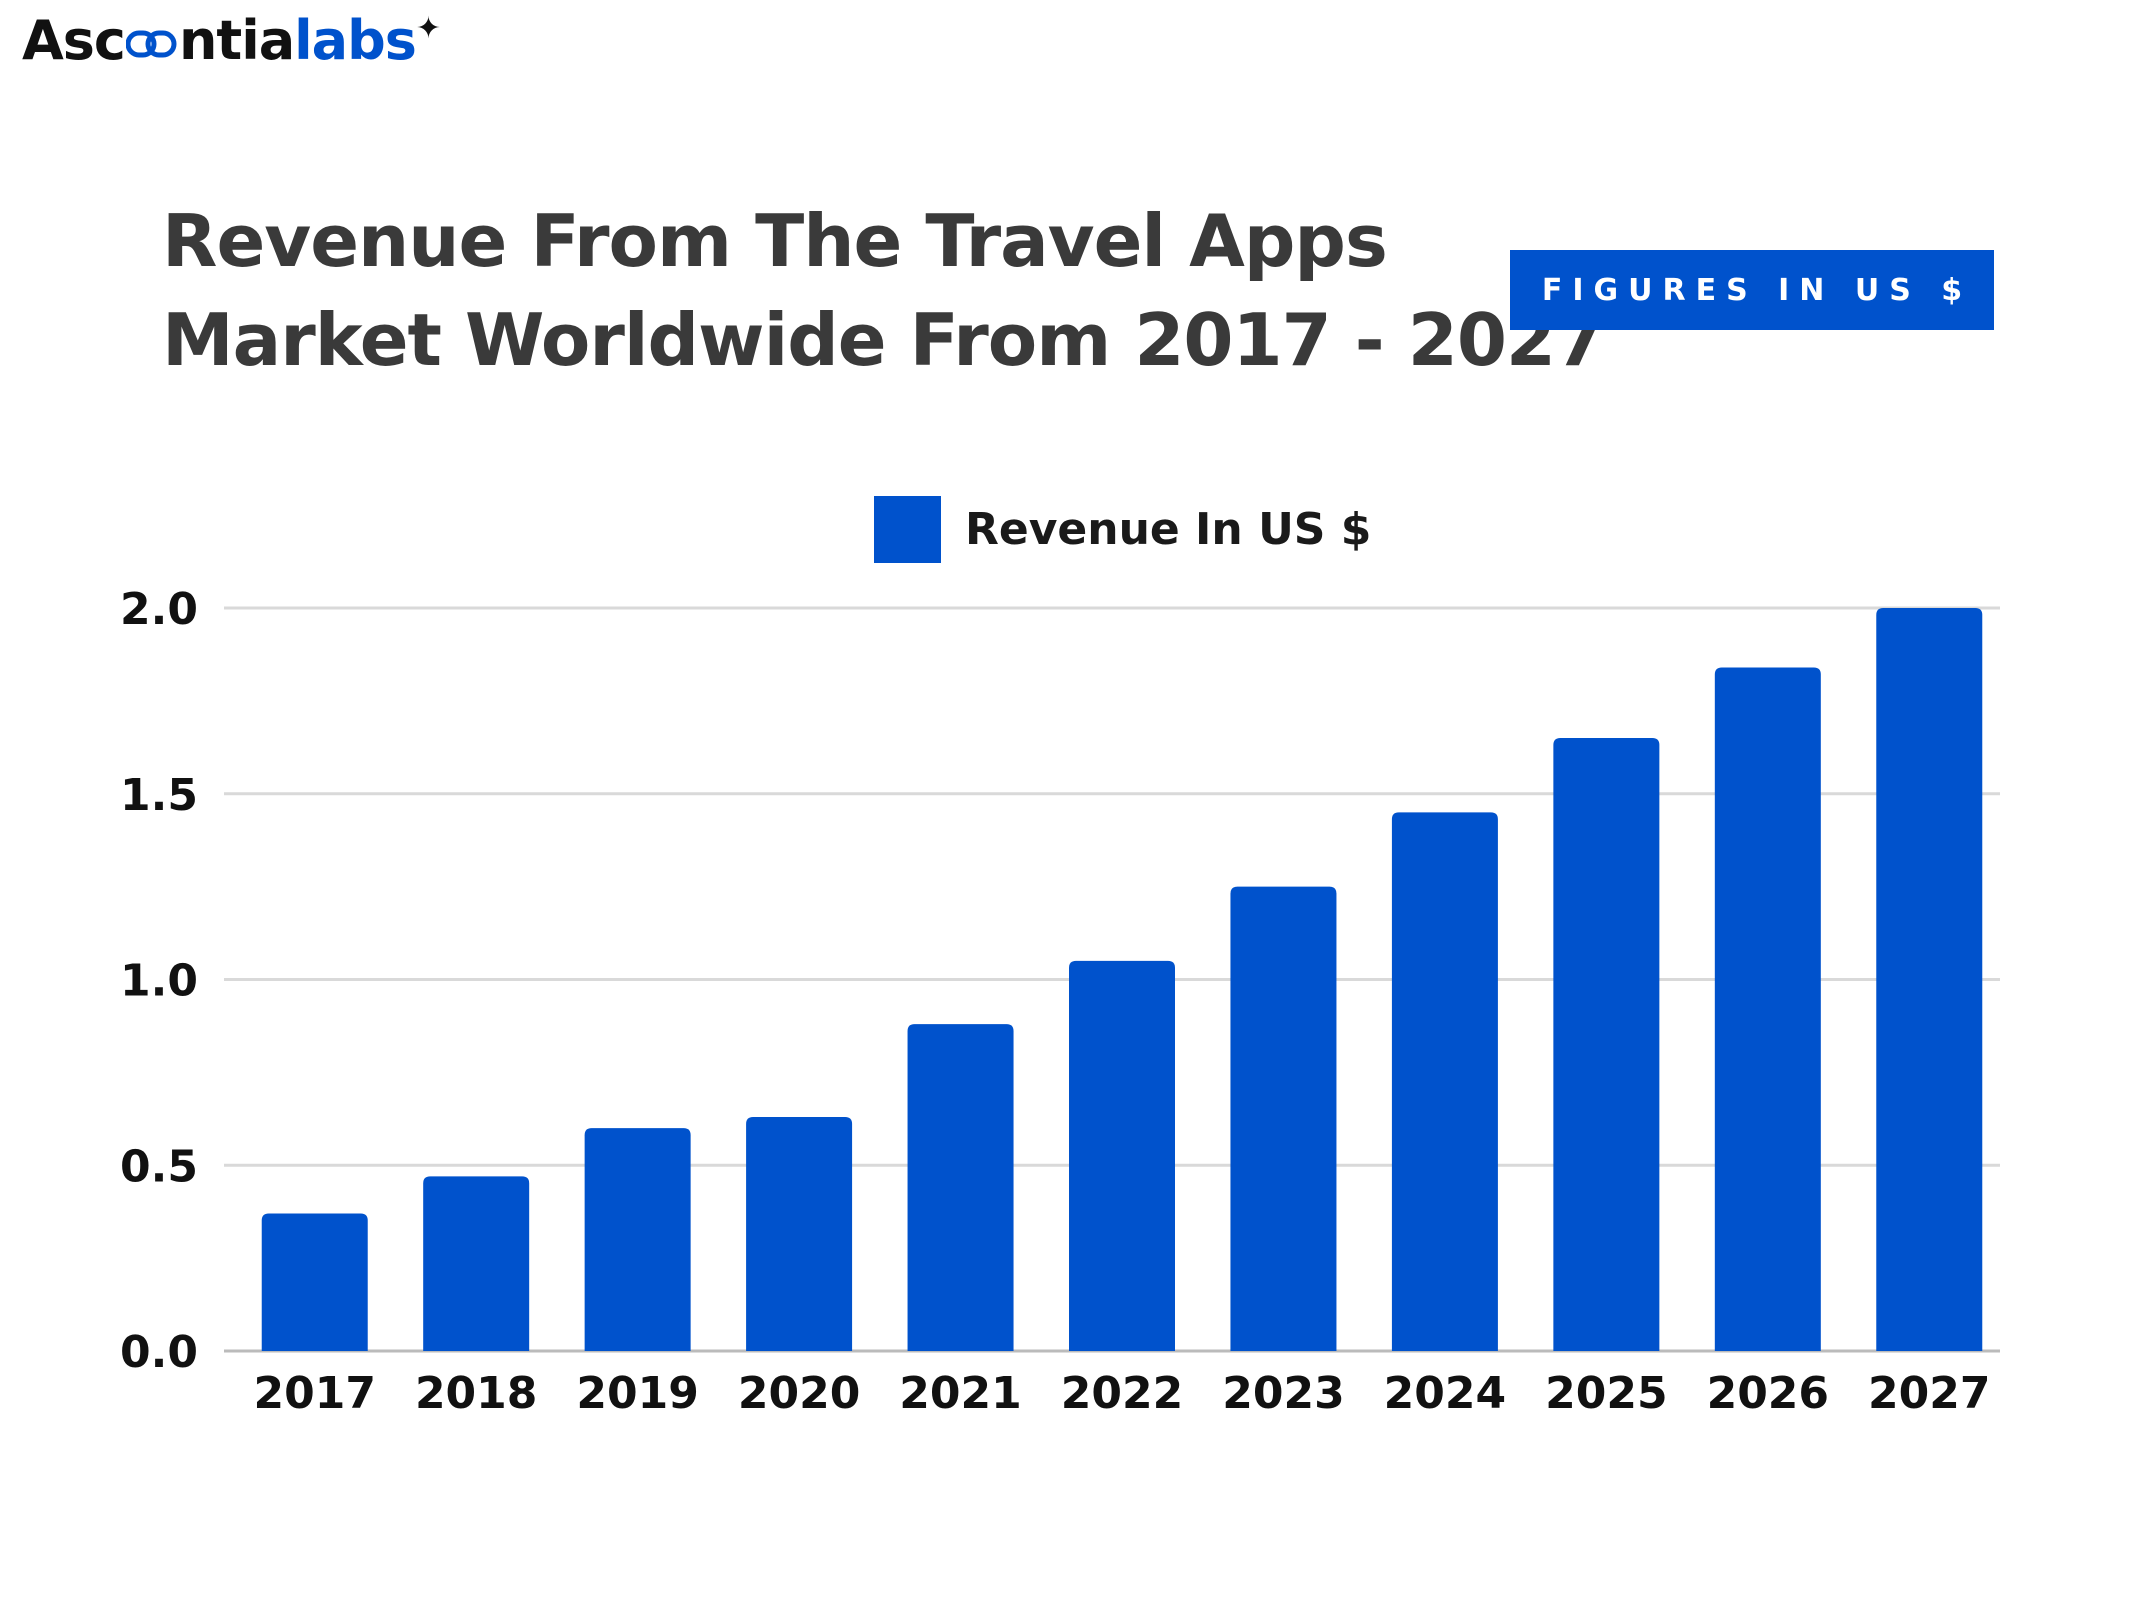 The height and width of the screenshot is (1600, 2134). I want to click on bar-2020, so click(799, 1233).